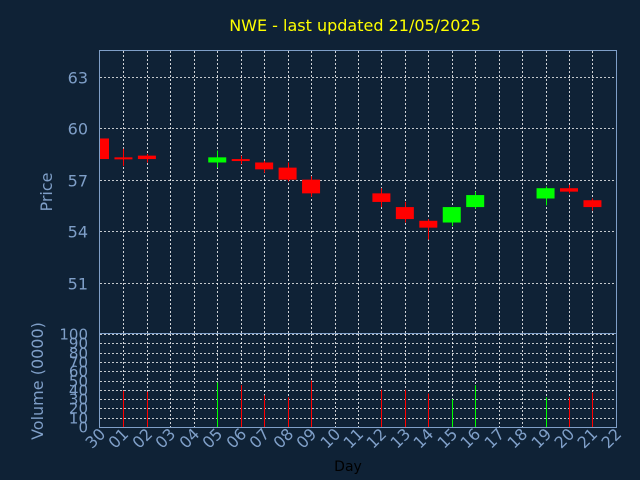  What do you see at coordinates (37, 381) in the screenshot?
I see `volume-axis-label: Volume (0000)` at bounding box center [37, 381].